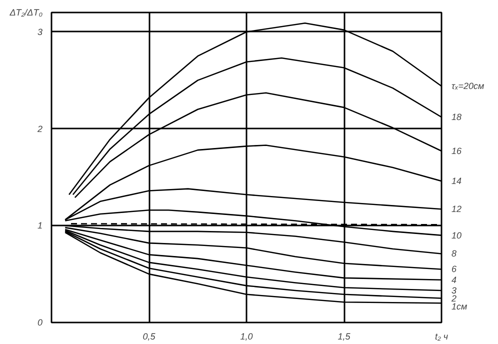  Describe the element at coordinates (457, 117) in the screenshot. I see `series-label: 18` at that location.